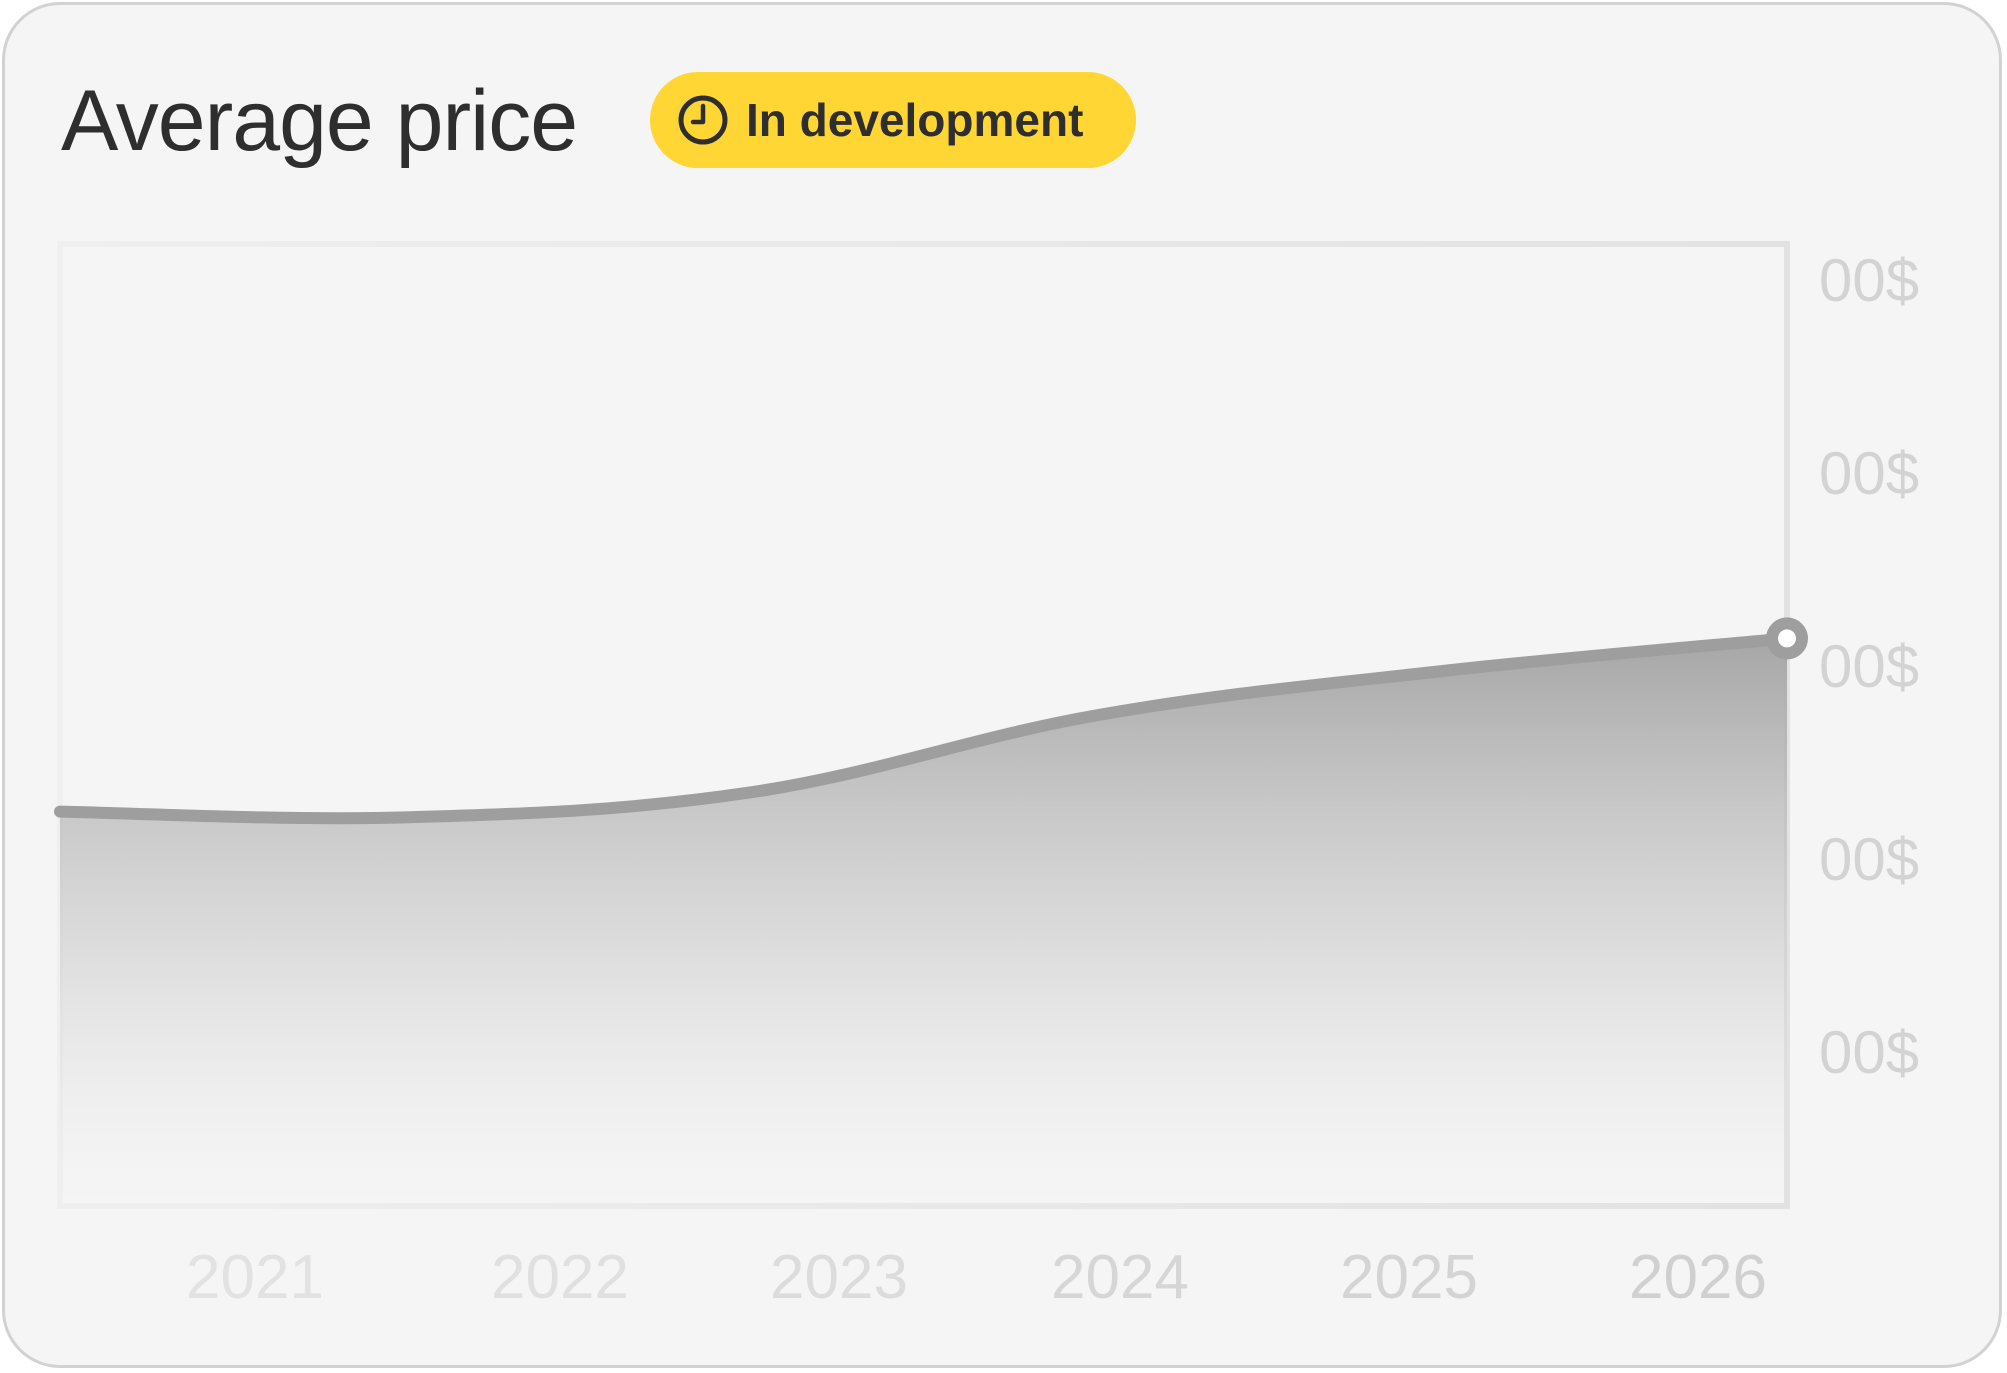 This screenshot has height=1373, width=2007. Describe the element at coordinates (1120, 1277) in the screenshot. I see `x-tick-label: 2024` at that location.